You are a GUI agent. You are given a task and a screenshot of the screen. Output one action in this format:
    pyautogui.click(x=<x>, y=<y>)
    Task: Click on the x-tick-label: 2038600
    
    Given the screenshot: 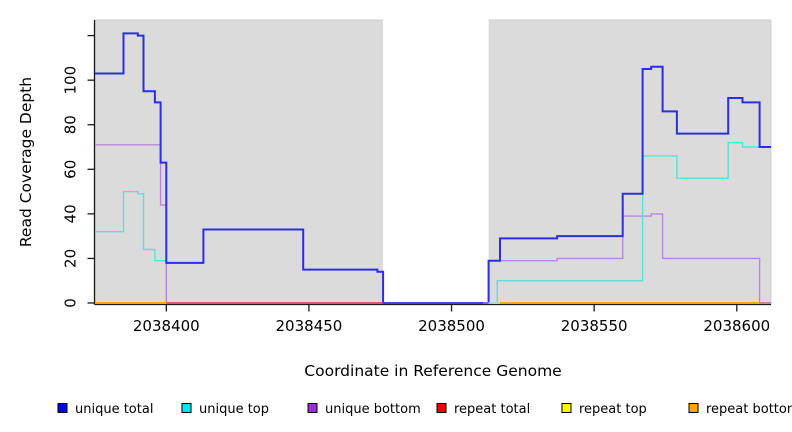 What is the action you would take?
    pyautogui.click(x=736, y=326)
    